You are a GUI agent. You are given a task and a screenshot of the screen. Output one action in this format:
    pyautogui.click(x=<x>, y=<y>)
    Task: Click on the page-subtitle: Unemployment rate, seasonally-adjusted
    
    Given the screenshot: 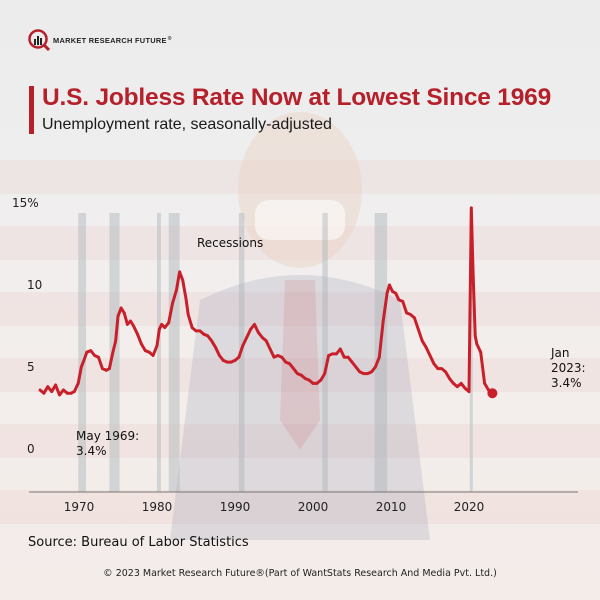 What is the action you would take?
    pyautogui.click(x=187, y=124)
    